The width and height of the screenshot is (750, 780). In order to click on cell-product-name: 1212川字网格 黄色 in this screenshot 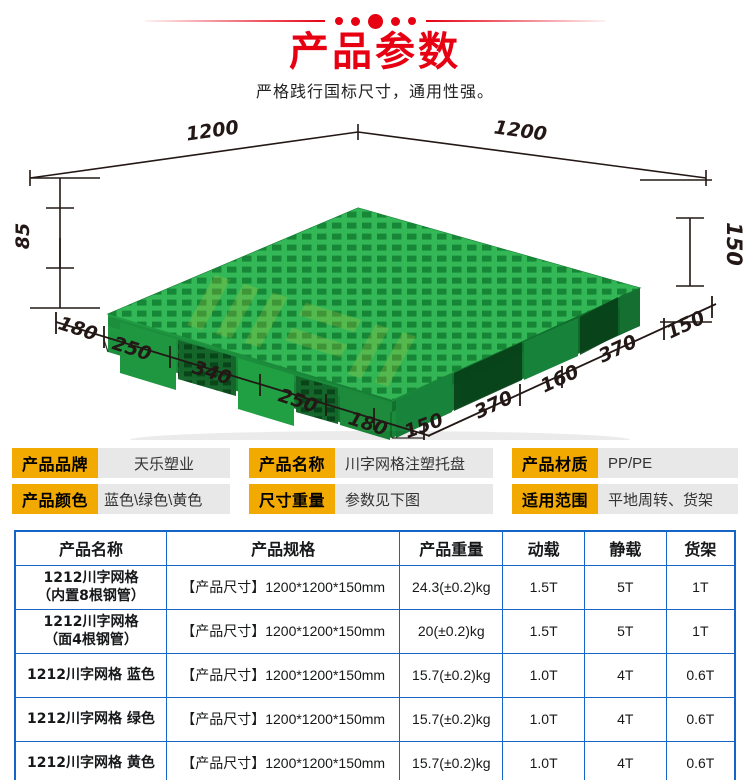, I will do `click(90, 760)`.